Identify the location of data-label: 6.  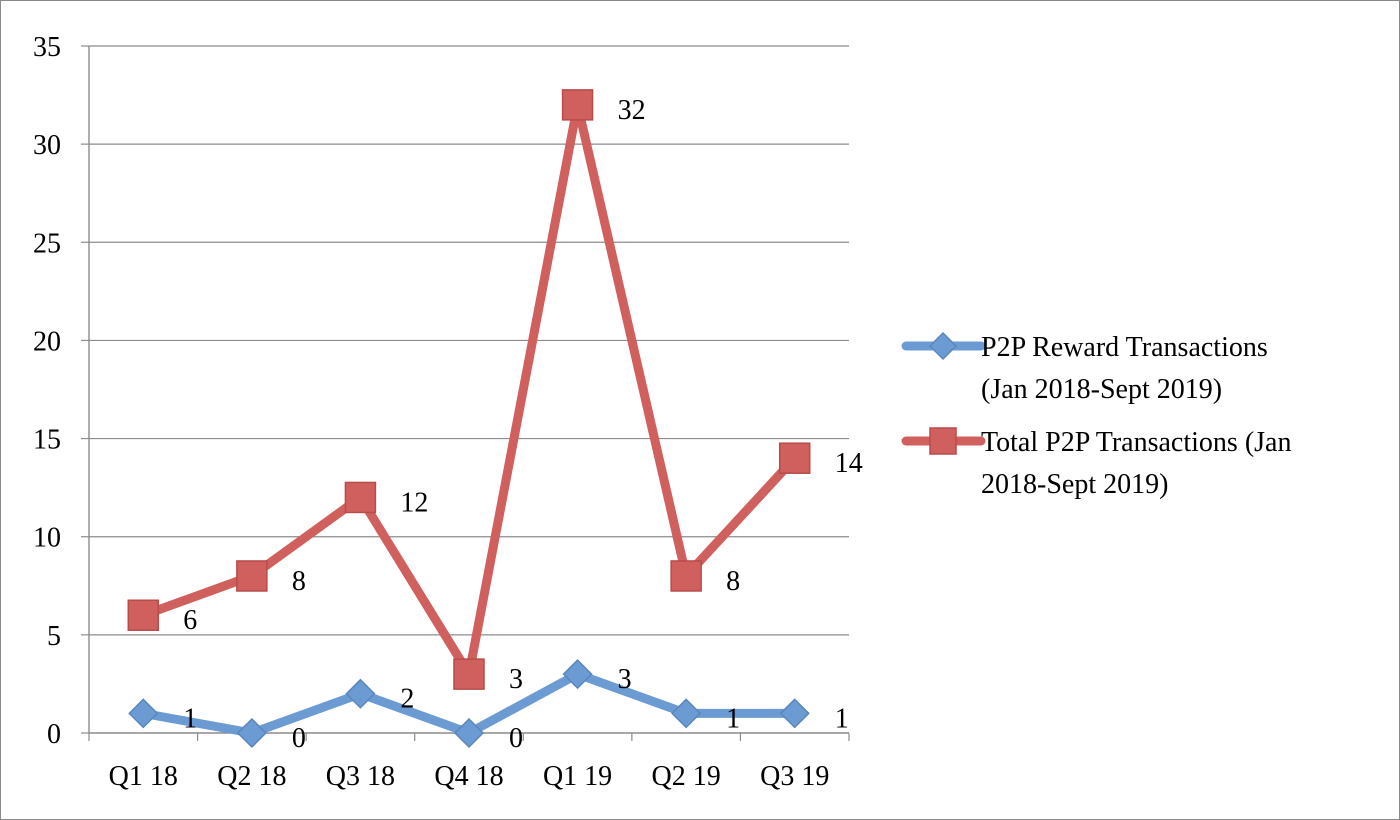
(190, 620).